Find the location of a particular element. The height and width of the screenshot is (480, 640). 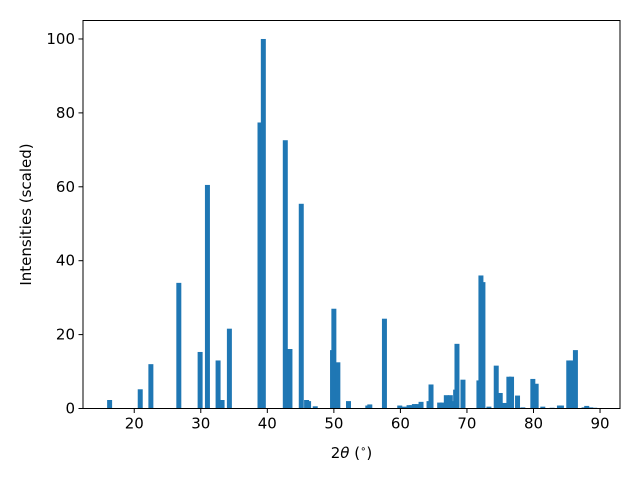

y-tick-label: 100 is located at coordinates (60, 39).